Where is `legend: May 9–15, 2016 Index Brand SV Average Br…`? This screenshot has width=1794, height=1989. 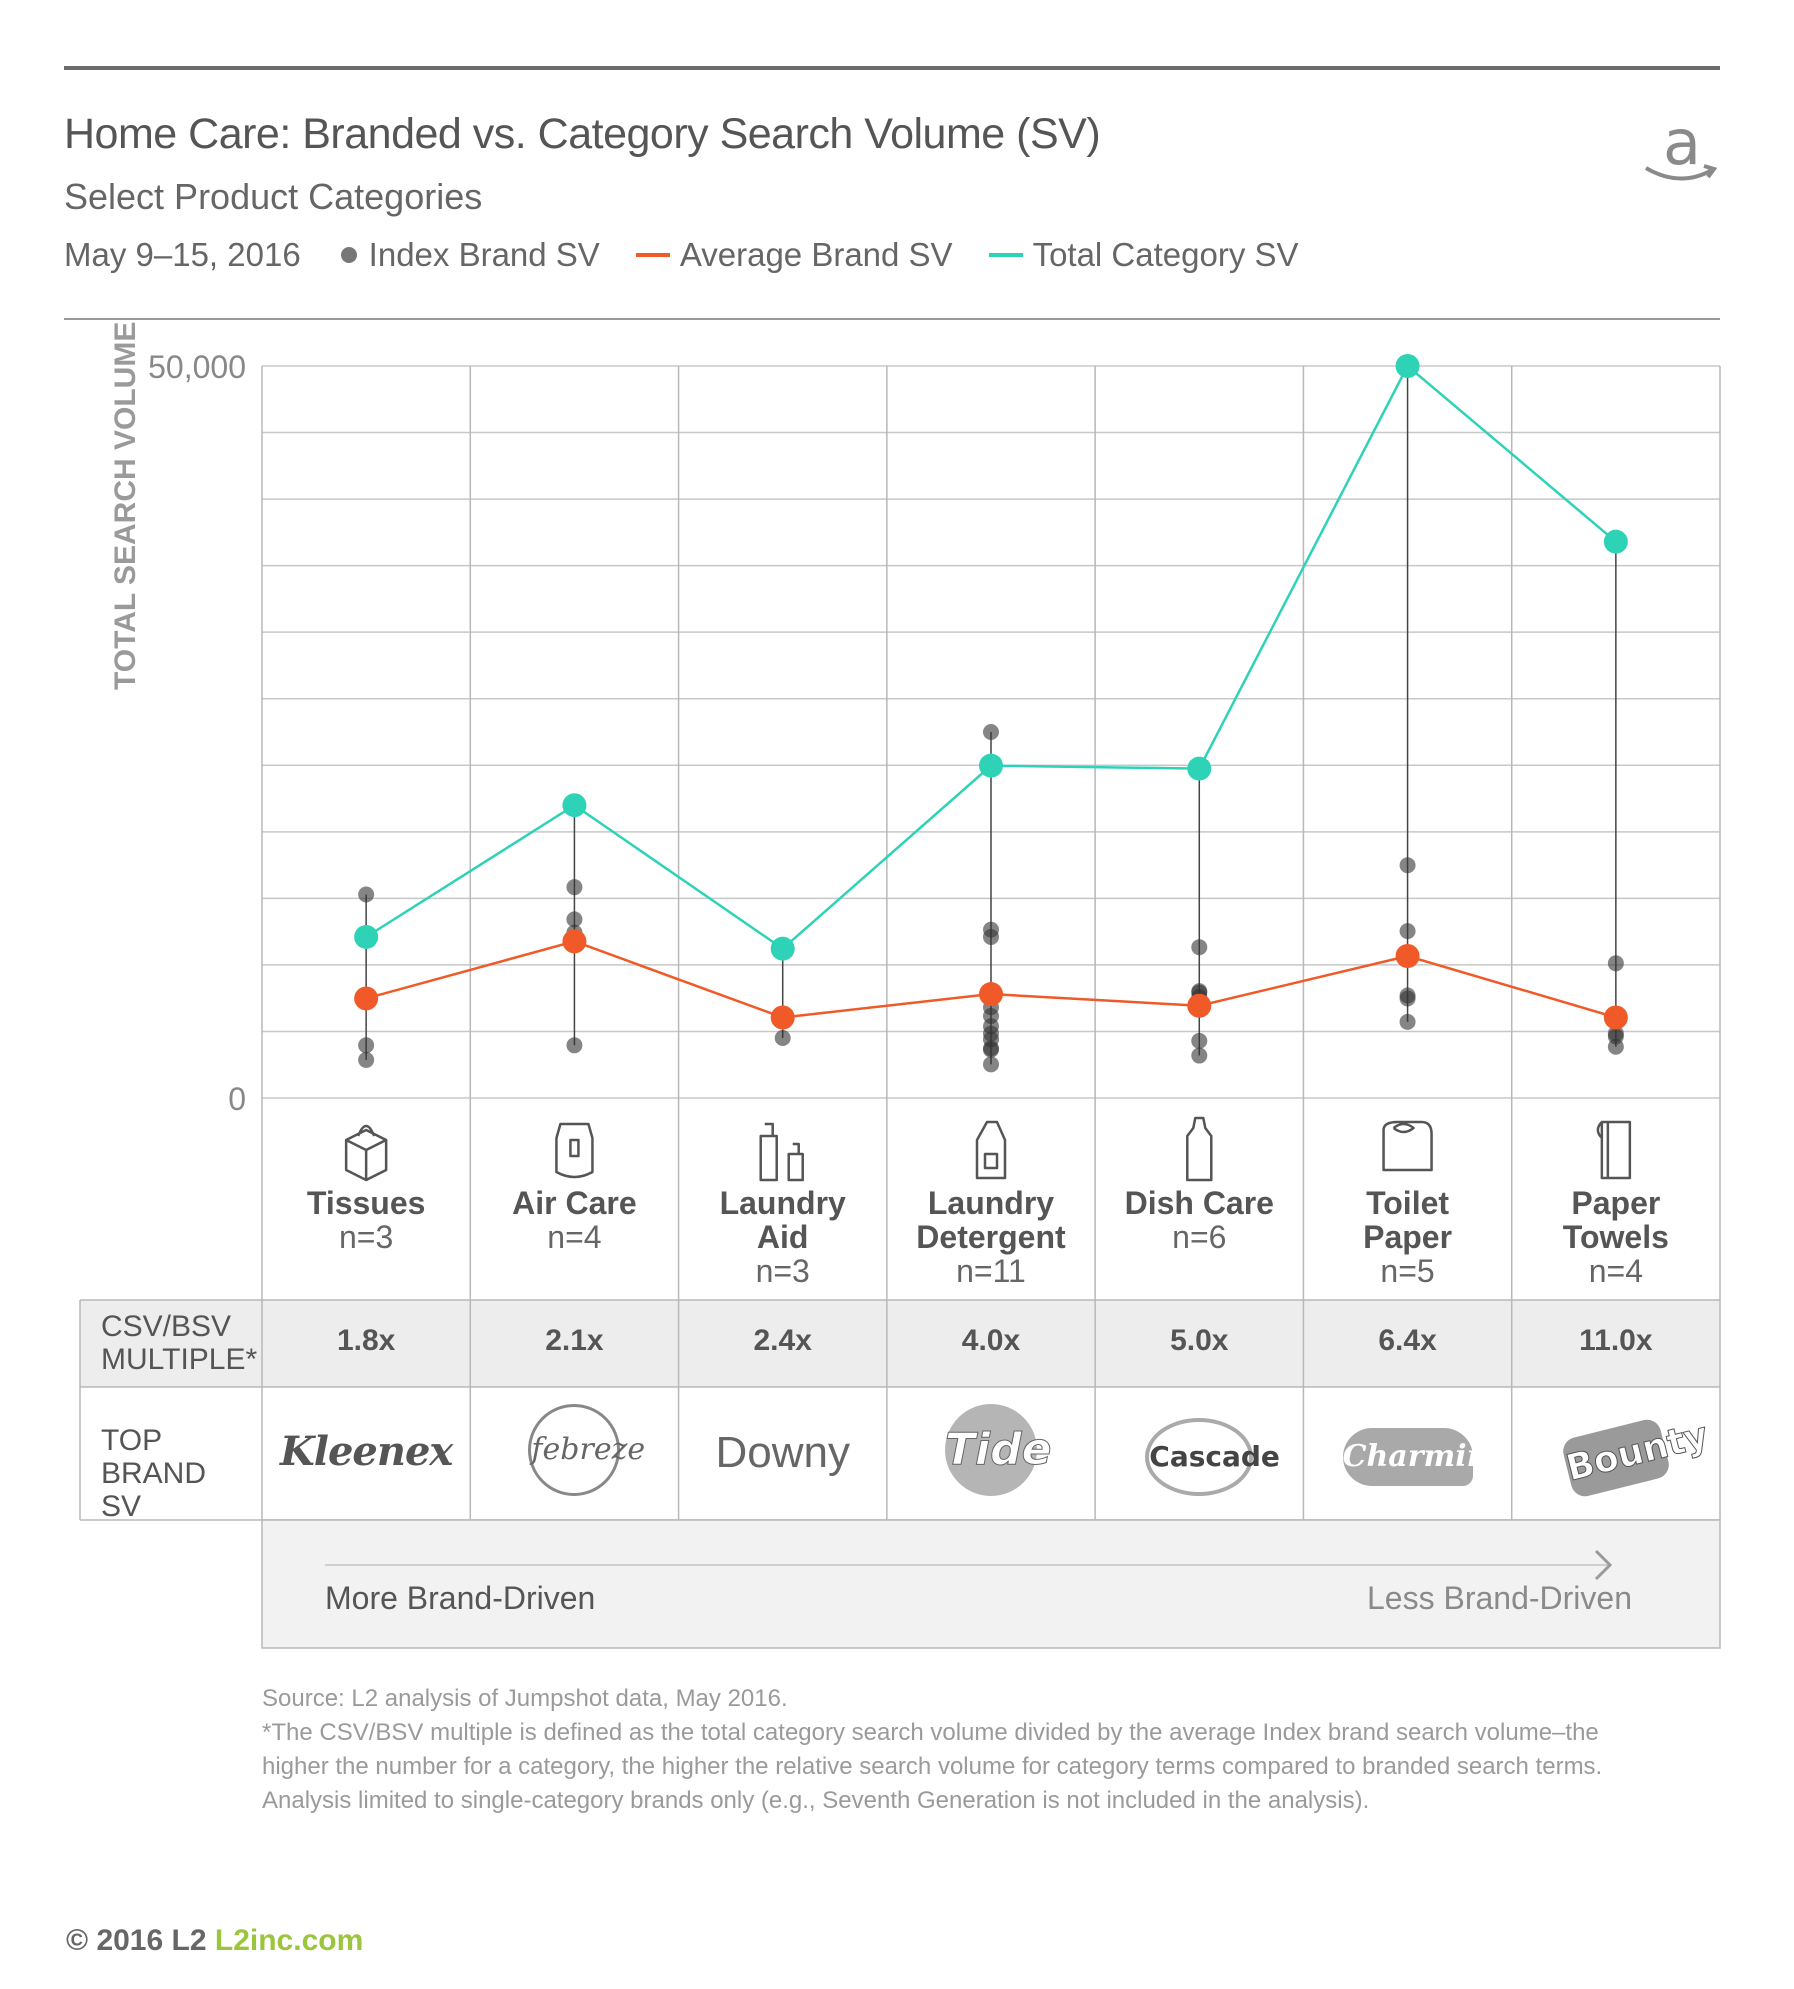
legend: May 9–15, 2016 Index Brand SV Average Br… is located at coordinates (699, 255).